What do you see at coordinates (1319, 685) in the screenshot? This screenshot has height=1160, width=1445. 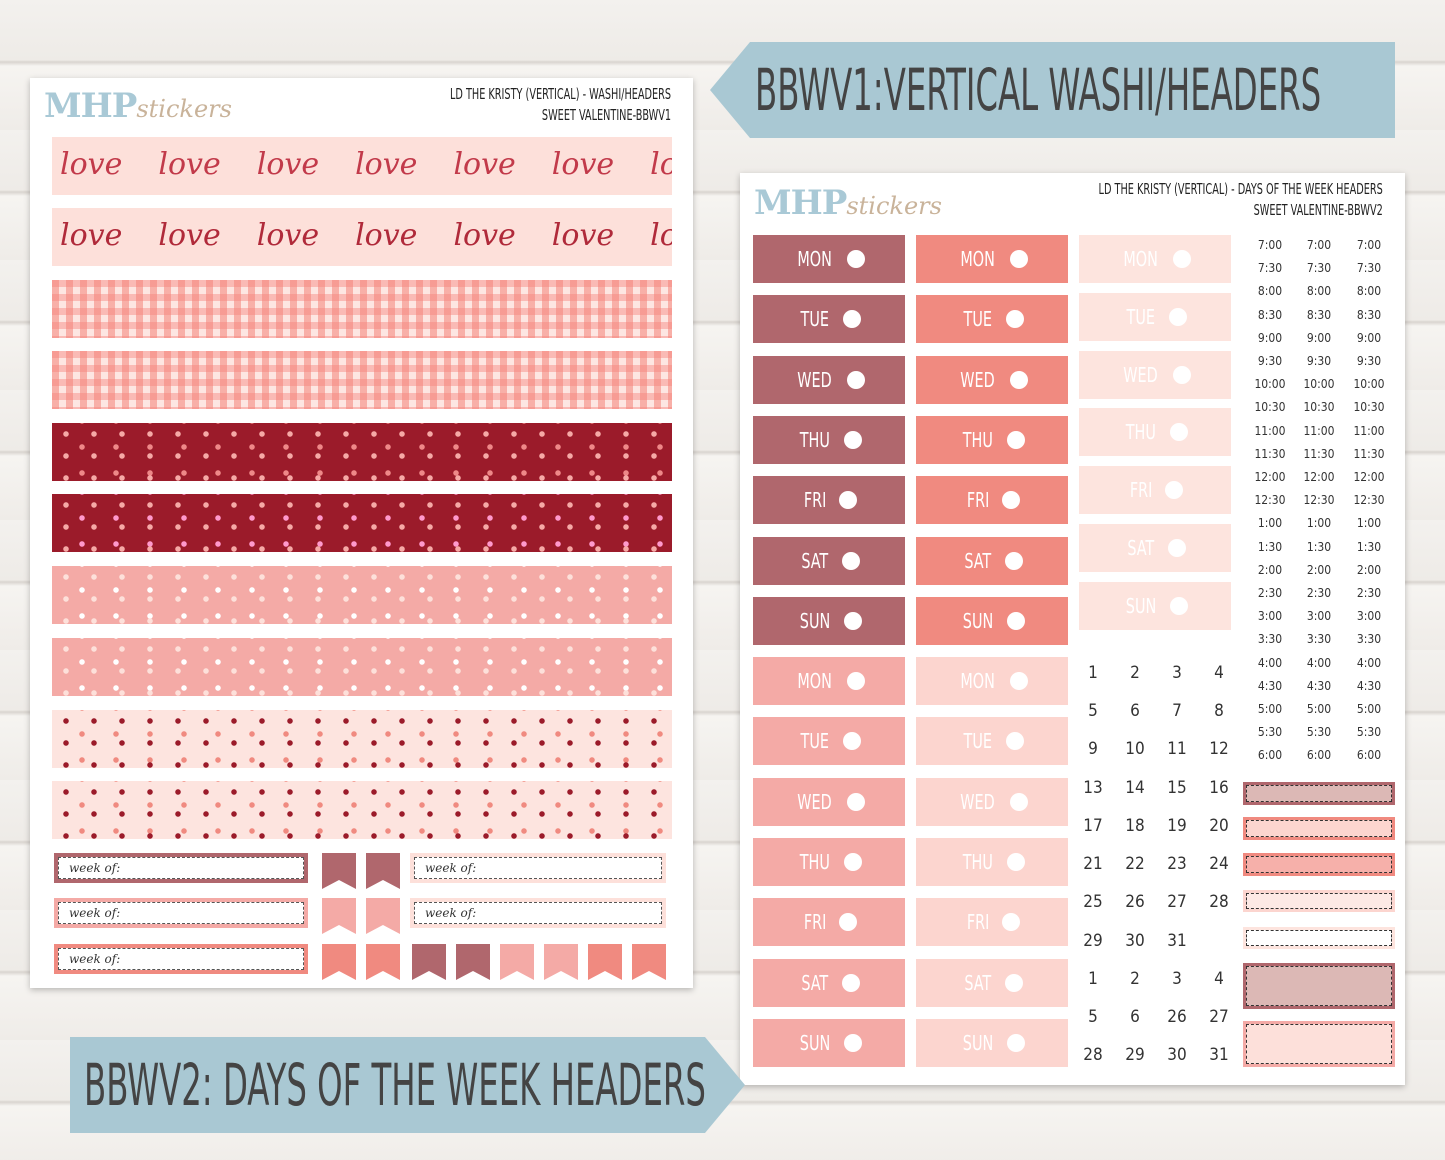 I see `time-label: 4:30` at bounding box center [1319, 685].